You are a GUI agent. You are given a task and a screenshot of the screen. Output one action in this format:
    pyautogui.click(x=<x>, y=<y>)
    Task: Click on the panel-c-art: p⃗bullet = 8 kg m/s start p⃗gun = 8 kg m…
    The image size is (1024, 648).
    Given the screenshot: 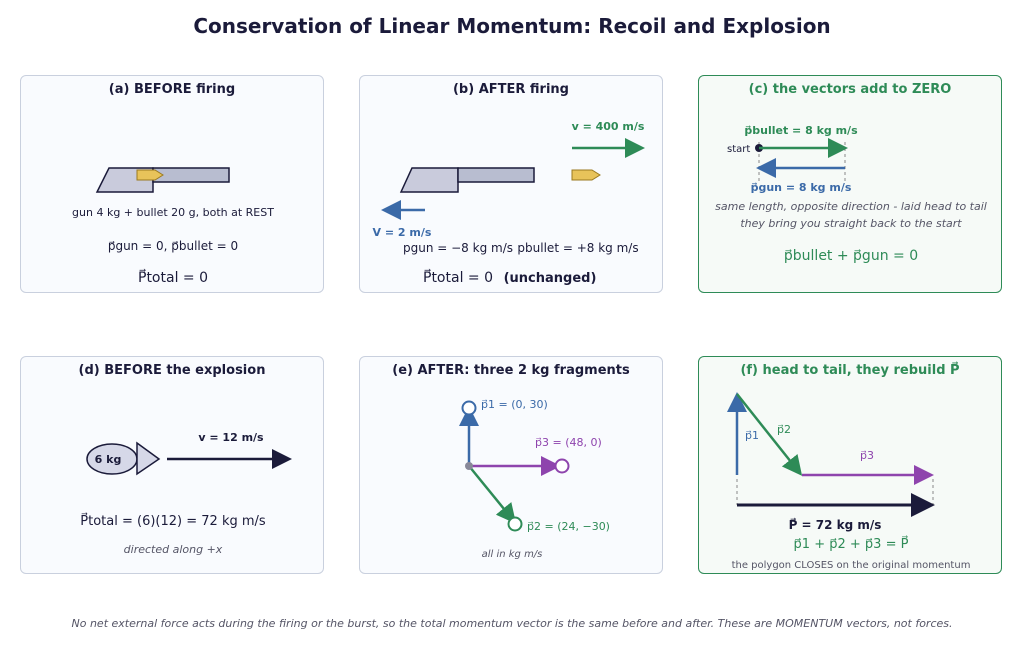 What is the action you would take?
    pyautogui.click(x=851, y=194)
    